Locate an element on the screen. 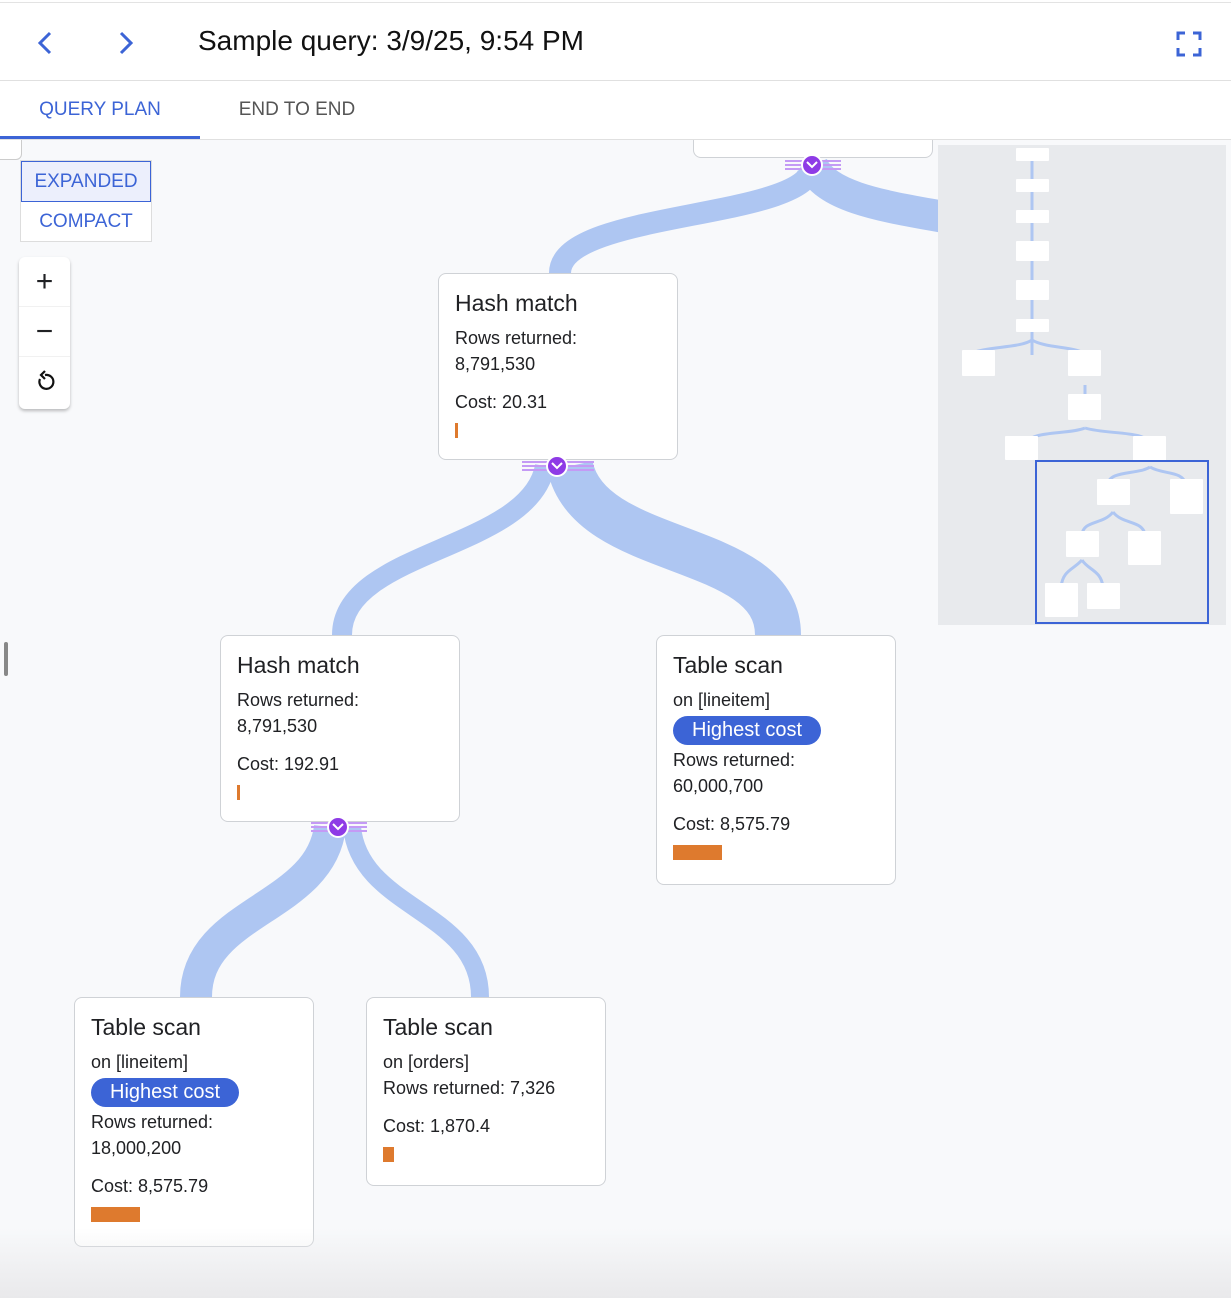 The height and width of the screenshot is (1298, 1231). fullscreen-icon is located at coordinates (1189, 44).